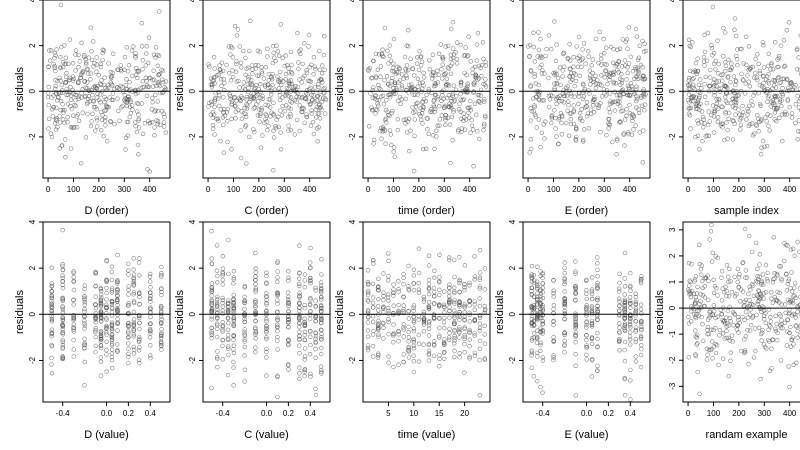 This screenshot has height=450, width=800. I want to click on x-tick-label: 100, so click(714, 189).